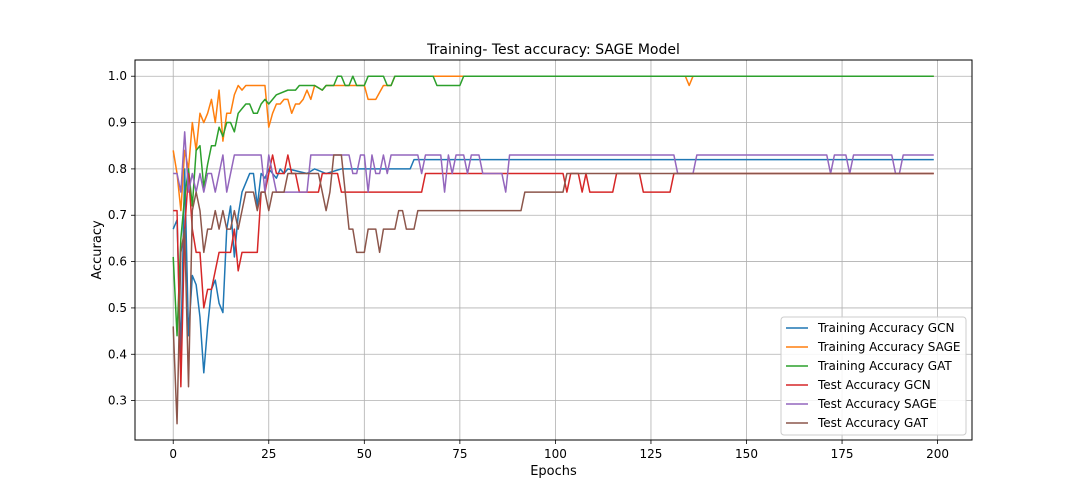  What do you see at coordinates (884, 366) in the screenshot?
I see `legend-label: Training Accuracy GAT` at bounding box center [884, 366].